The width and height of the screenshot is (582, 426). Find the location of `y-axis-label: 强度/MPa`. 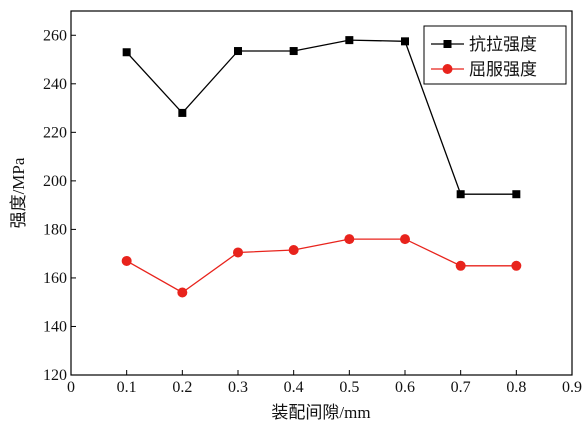

y-axis-label: 强度/MPa is located at coordinates (18, 192).